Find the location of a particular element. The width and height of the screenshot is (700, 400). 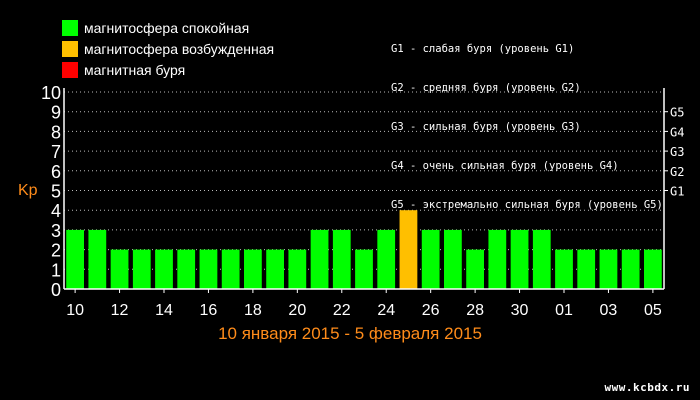

y-tick-label-4: 4 is located at coordinates (56, 211).